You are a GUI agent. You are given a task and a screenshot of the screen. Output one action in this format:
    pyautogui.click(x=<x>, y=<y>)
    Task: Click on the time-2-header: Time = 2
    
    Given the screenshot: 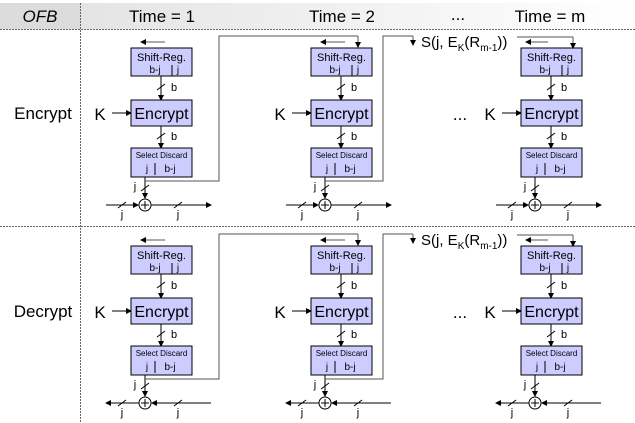 What is the action you would take?
    pyautogui.click(x=342, y=16)
    